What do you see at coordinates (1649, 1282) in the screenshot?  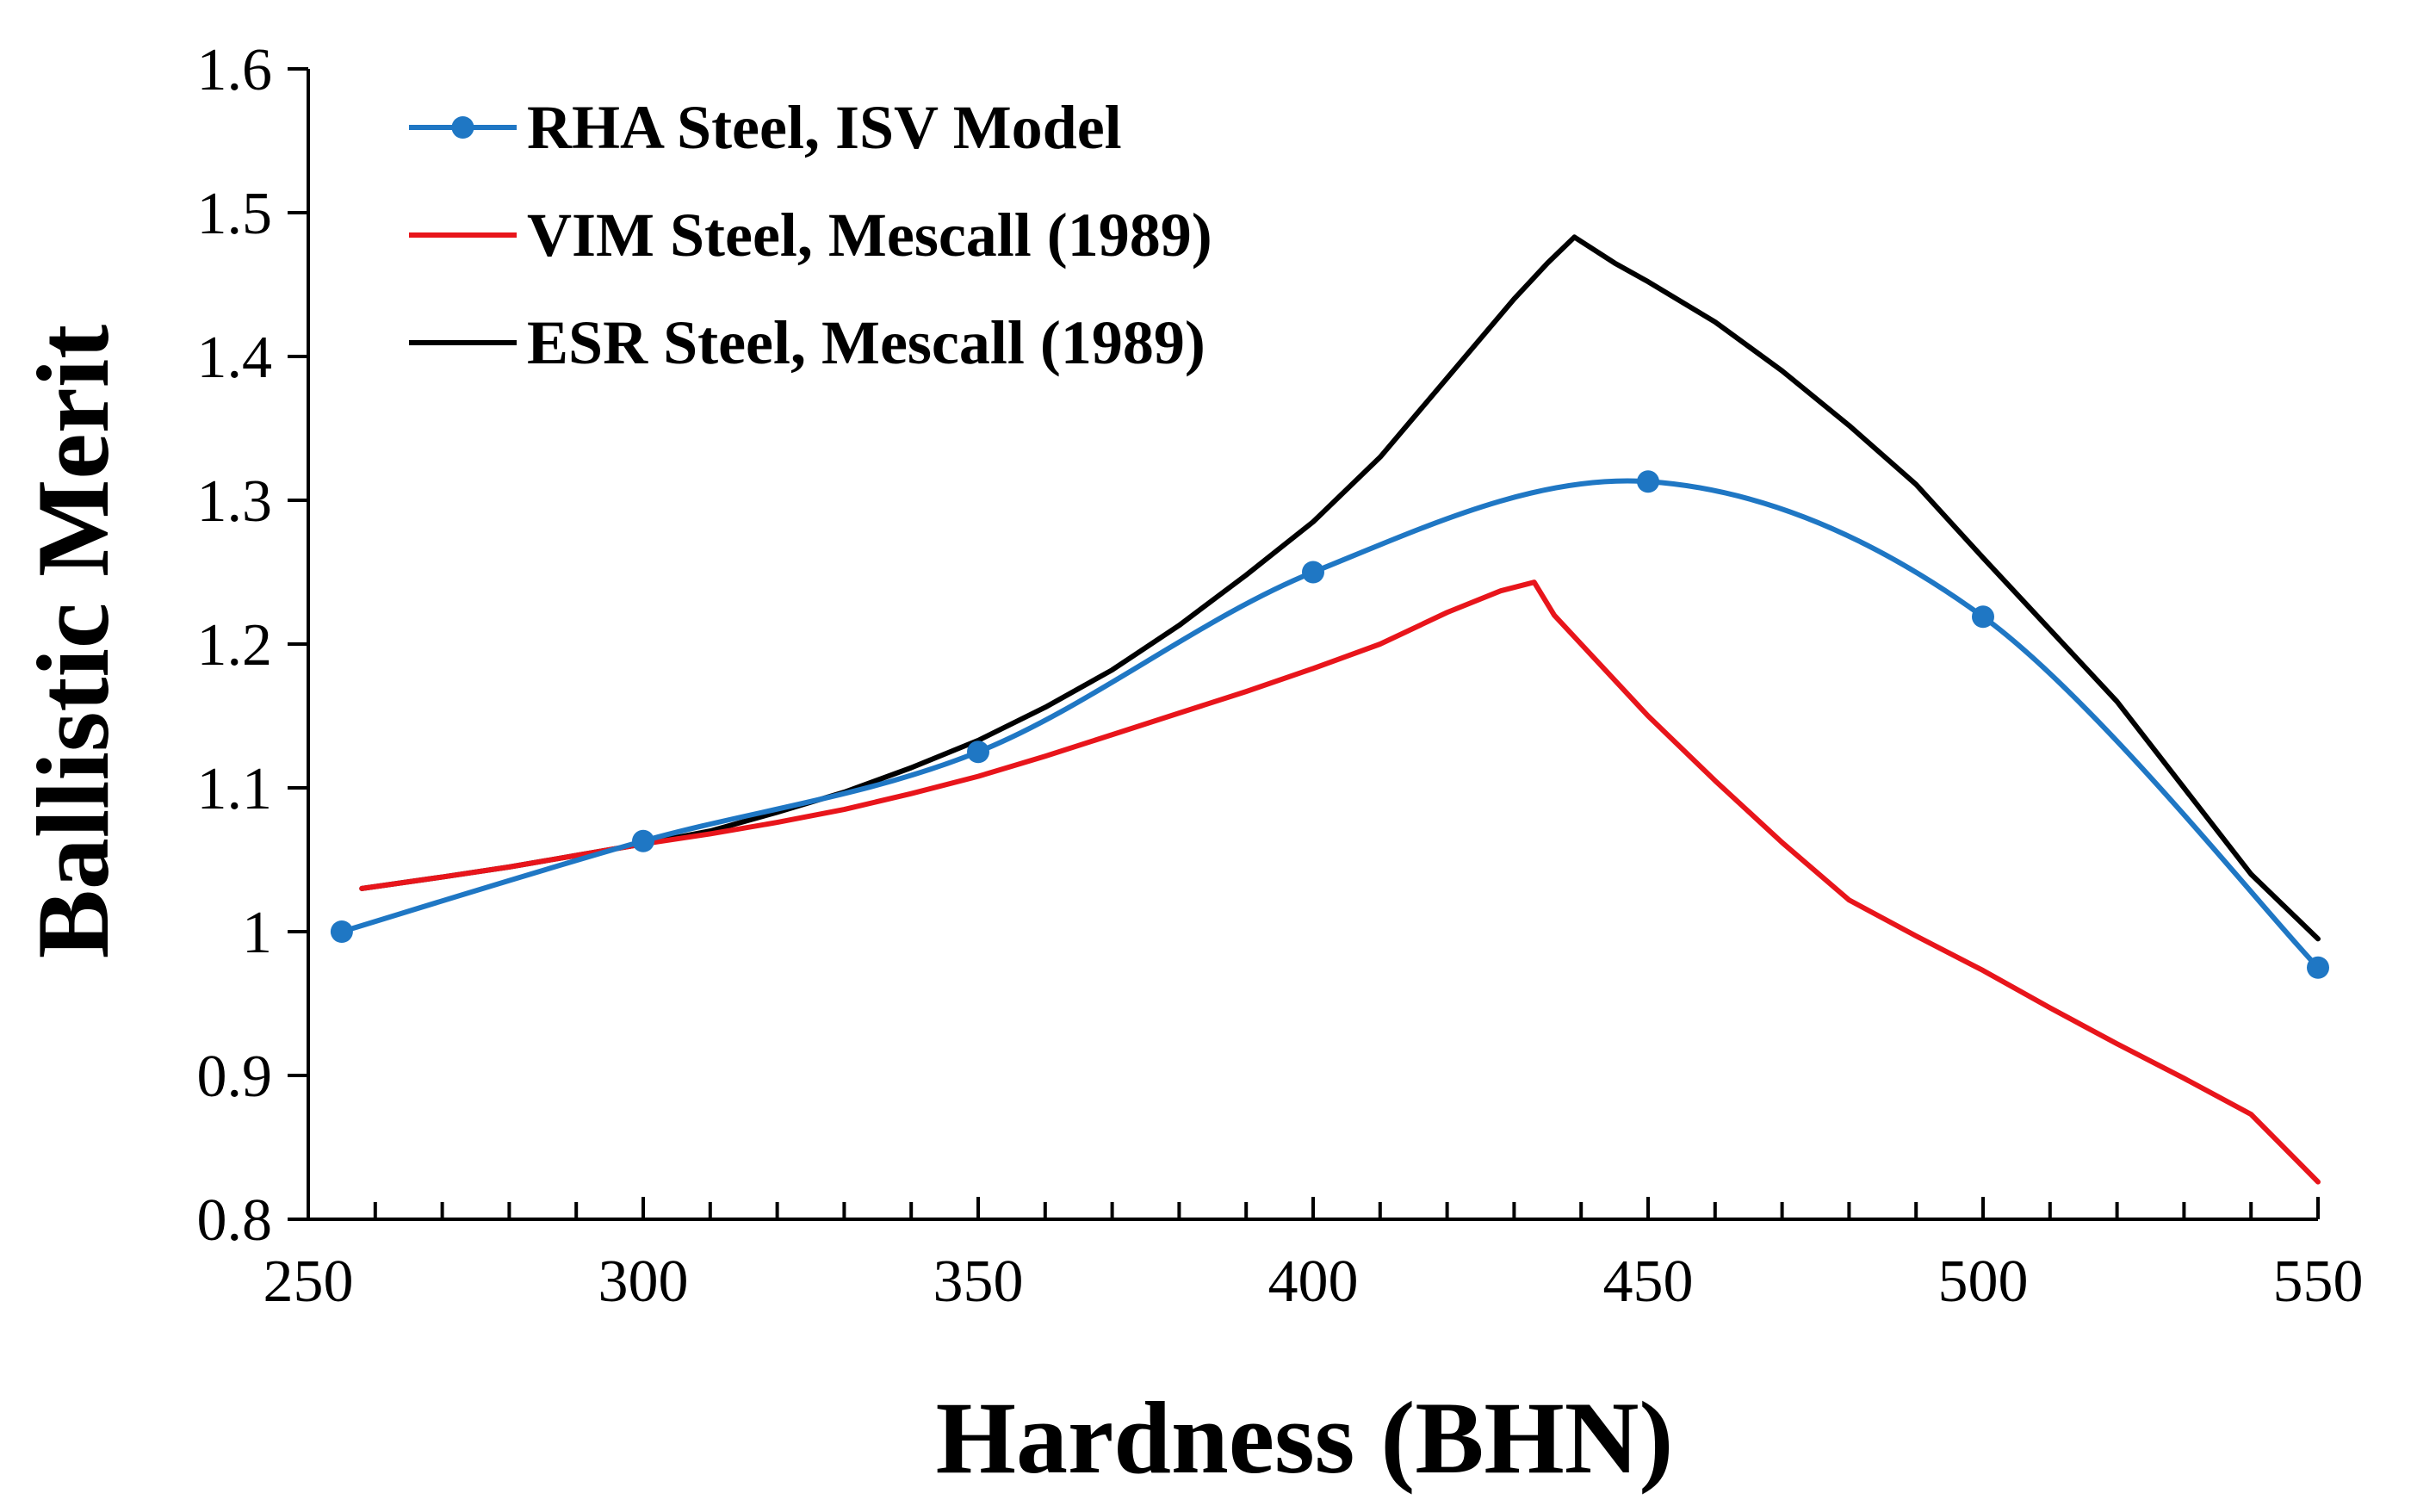 I see `x-tick-label: 450` at bounding box center [1649, 1282].